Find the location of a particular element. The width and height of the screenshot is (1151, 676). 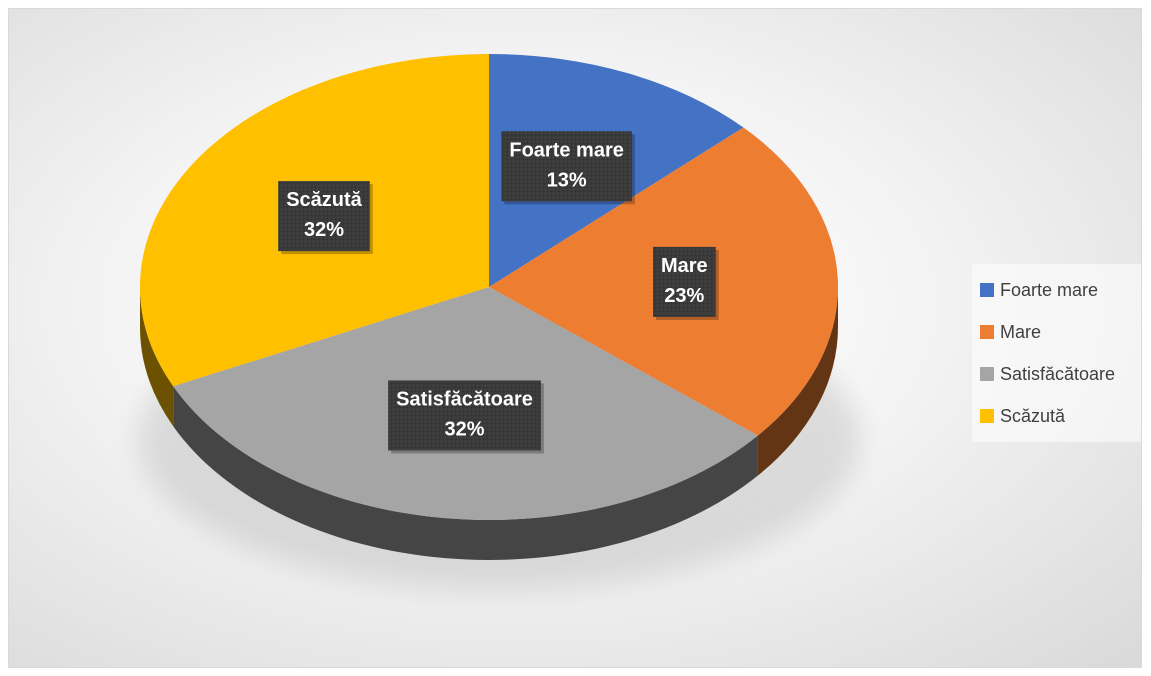

data-label-scazuta: Scăzută 32% is located at coordinates (325, 218).